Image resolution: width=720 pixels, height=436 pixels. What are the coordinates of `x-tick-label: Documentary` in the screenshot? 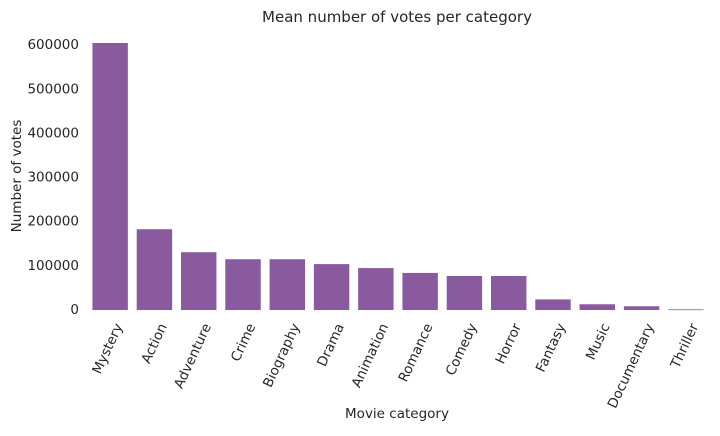 It's located at (631, 366).